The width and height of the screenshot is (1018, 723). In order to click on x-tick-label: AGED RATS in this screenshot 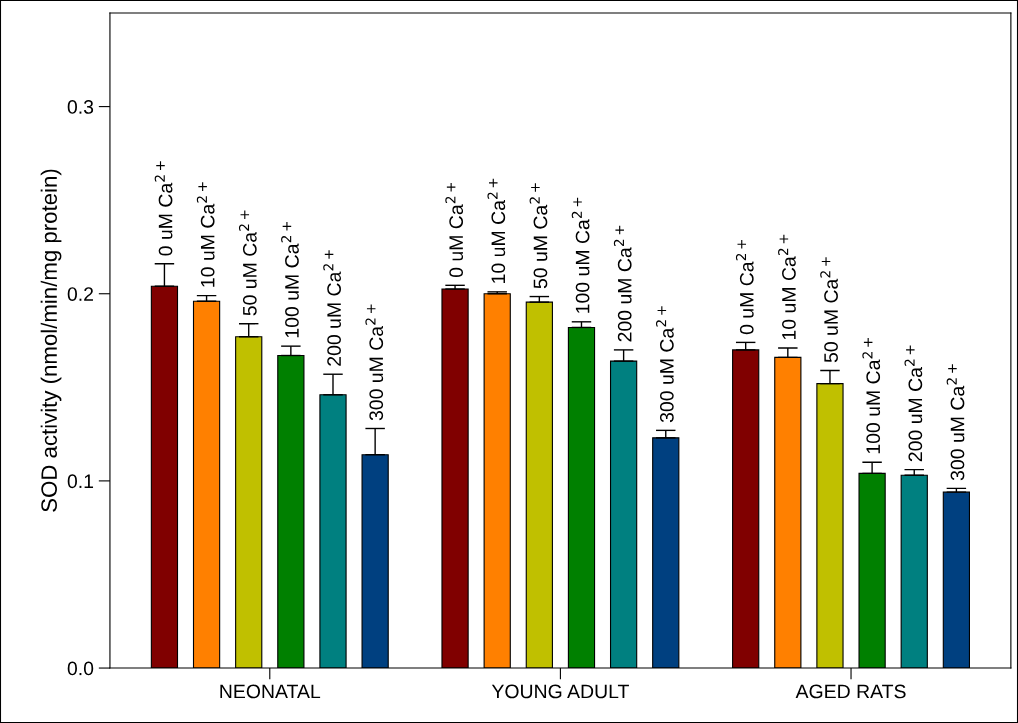, I will do `click(850, 691)`.